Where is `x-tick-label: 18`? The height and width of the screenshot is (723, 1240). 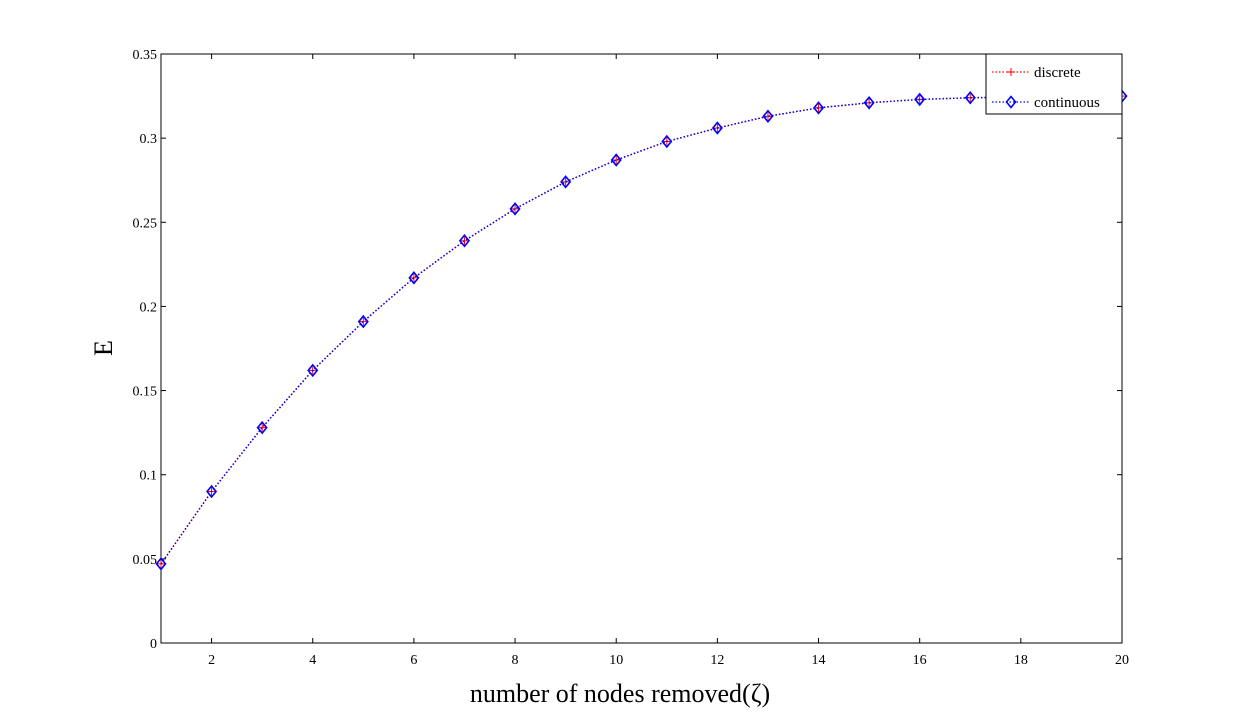
x-tick-label: 18 is located at coordinates (1021, 660).